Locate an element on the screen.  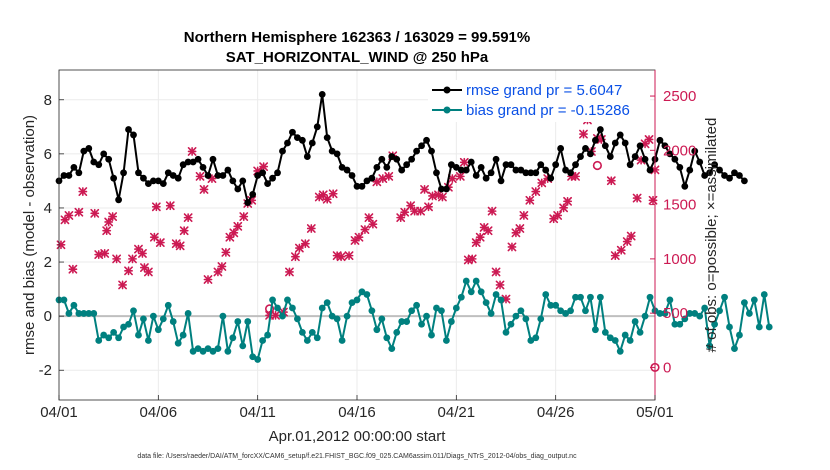
right-tick-label: 1500 is located at coordinates (679, 205).